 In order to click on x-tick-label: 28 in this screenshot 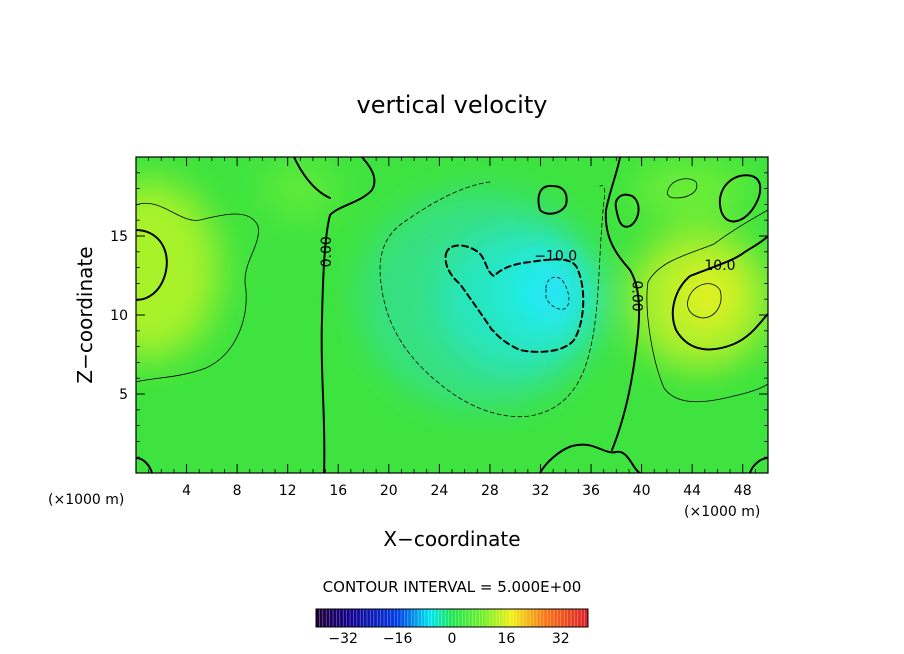, I will do `click(490, 491)`.